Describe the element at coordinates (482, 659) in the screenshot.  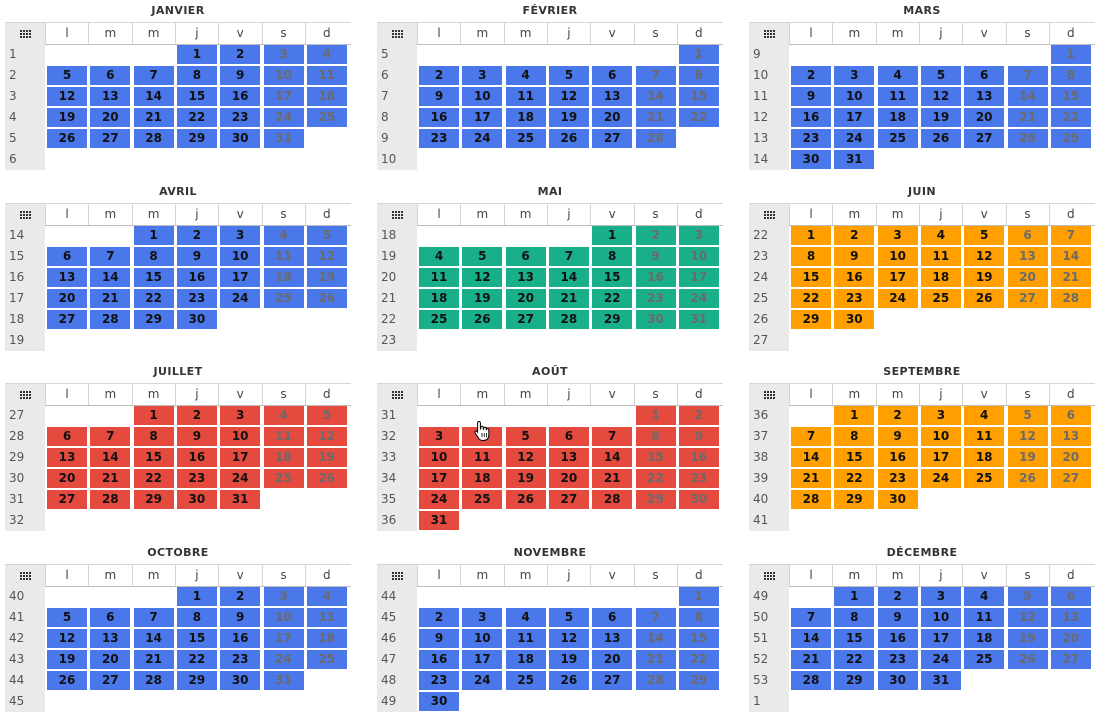
I see `day-cell: 17` at that location.